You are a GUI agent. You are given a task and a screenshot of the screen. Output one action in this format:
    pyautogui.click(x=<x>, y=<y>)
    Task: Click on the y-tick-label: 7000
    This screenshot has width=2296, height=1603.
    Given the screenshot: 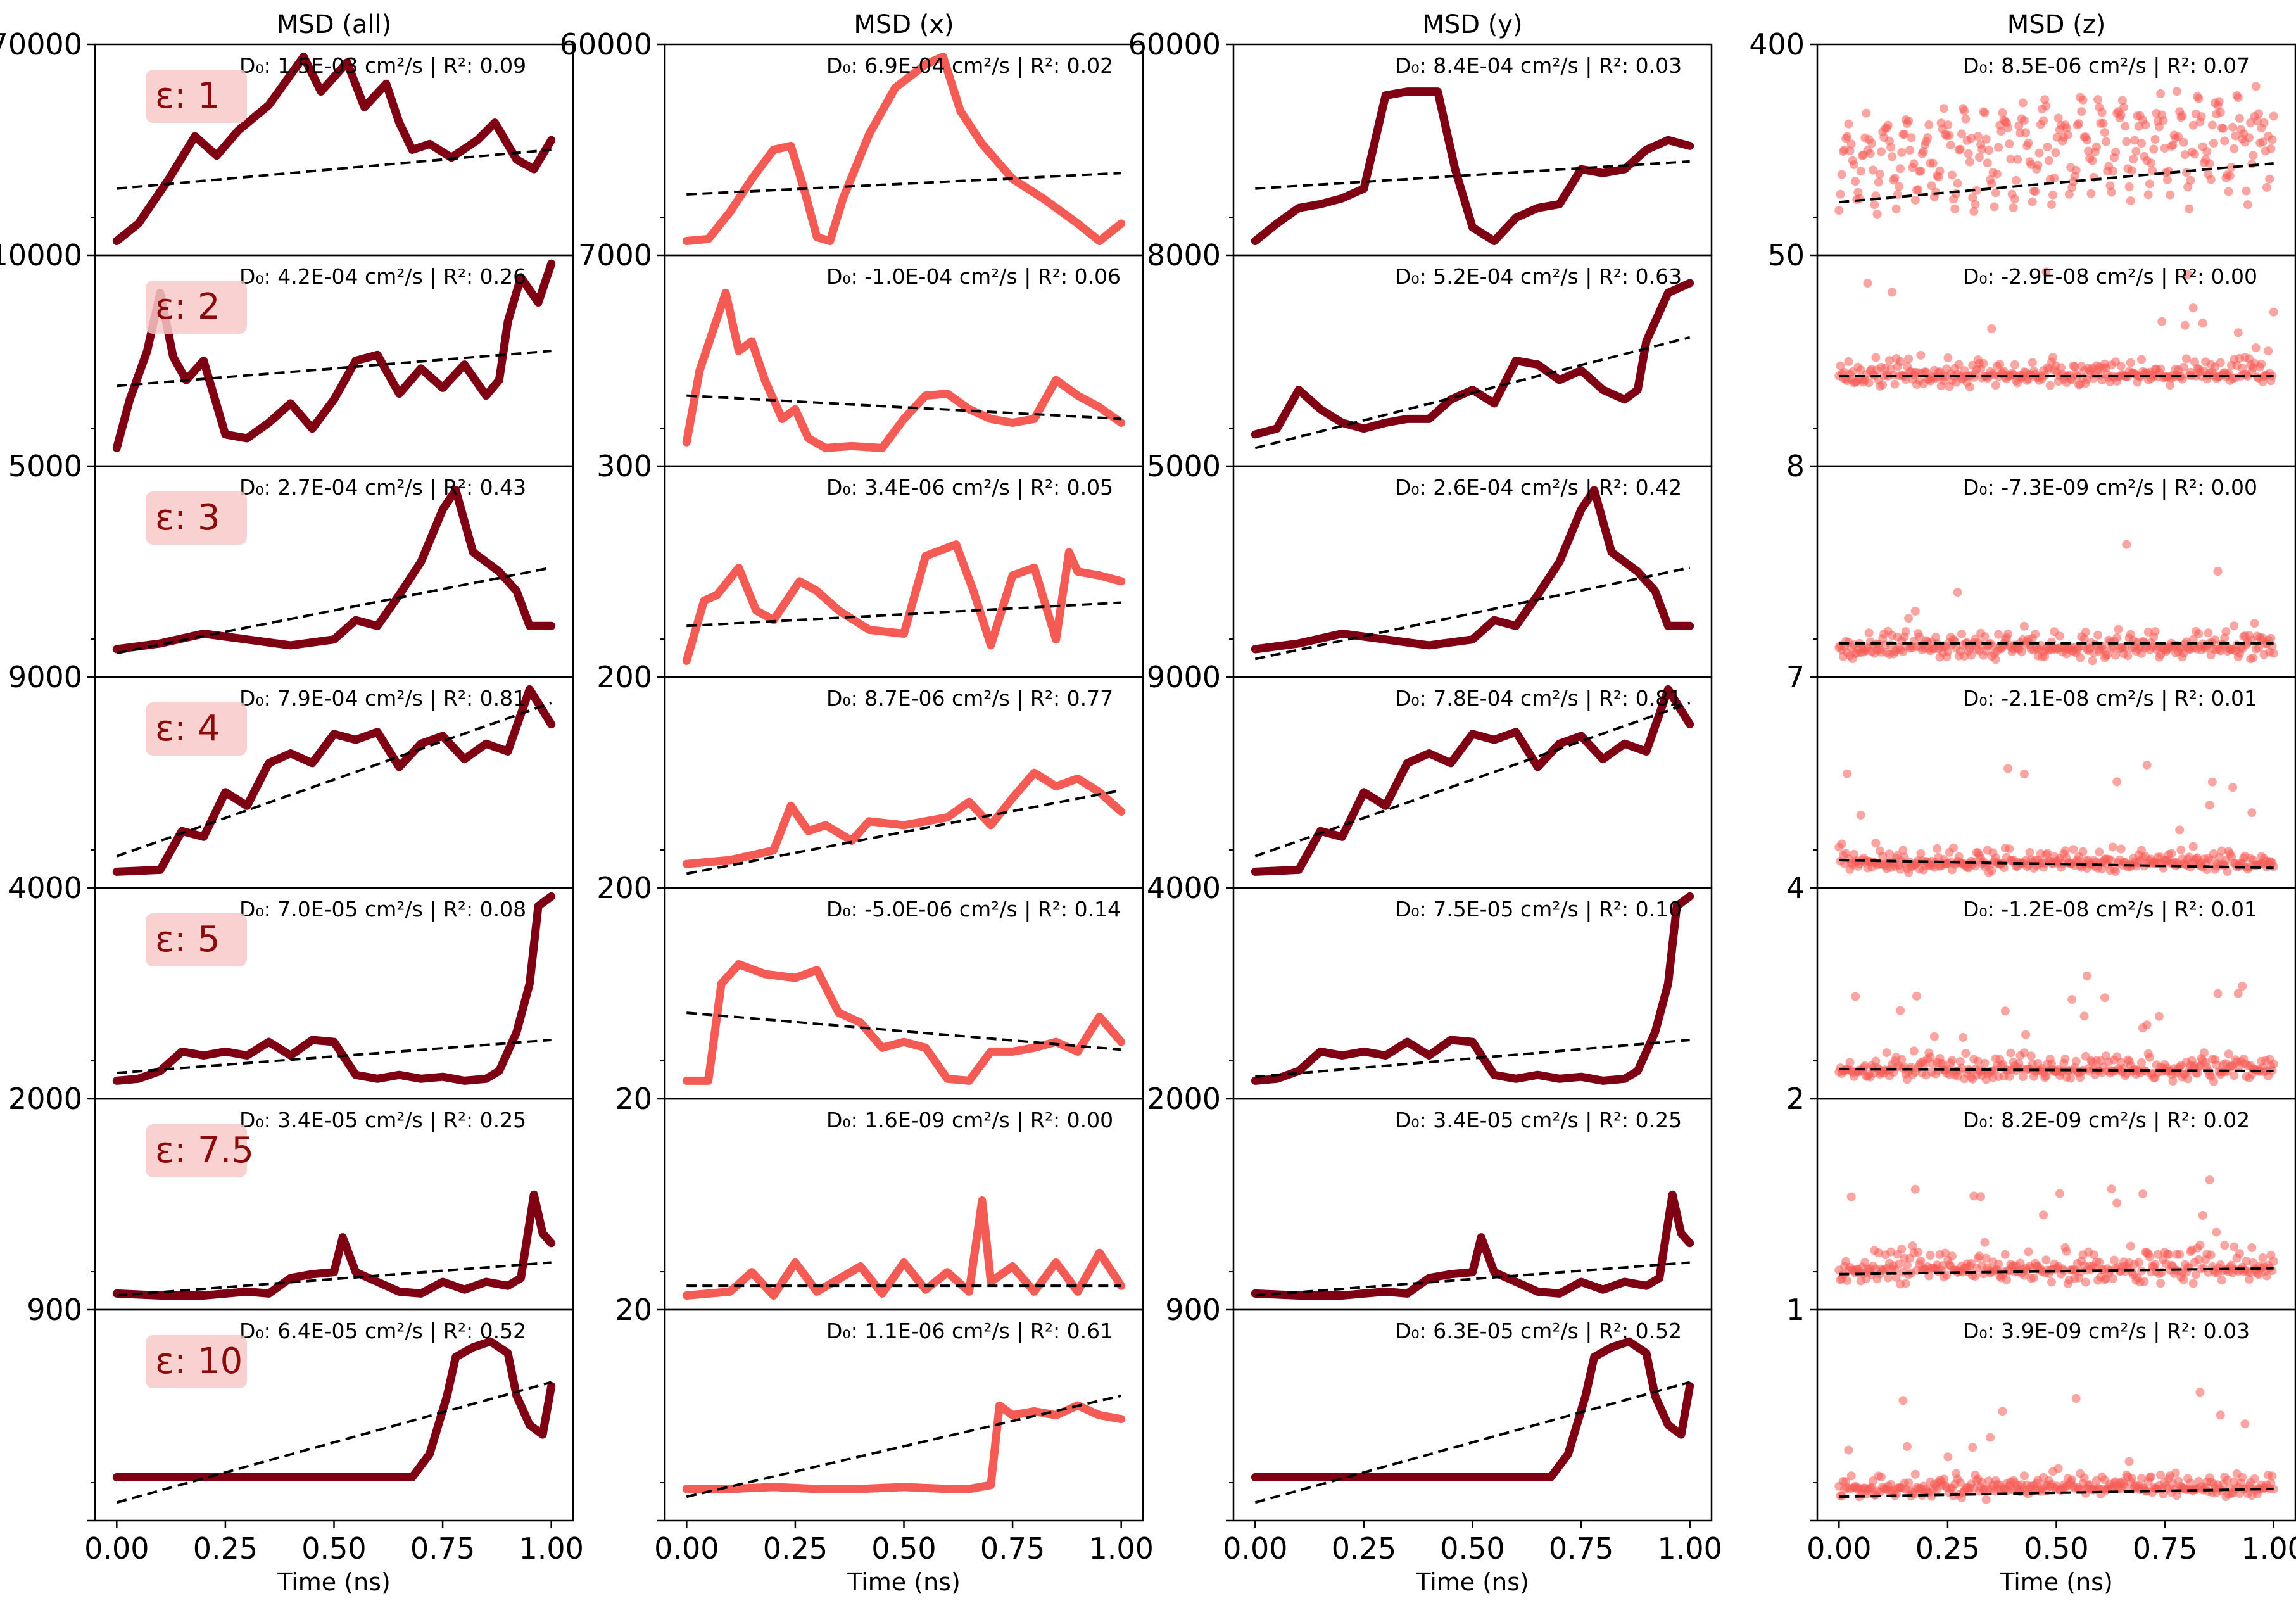 What is the action you would take?
    pyautogui.click(x=615, y=255)
    